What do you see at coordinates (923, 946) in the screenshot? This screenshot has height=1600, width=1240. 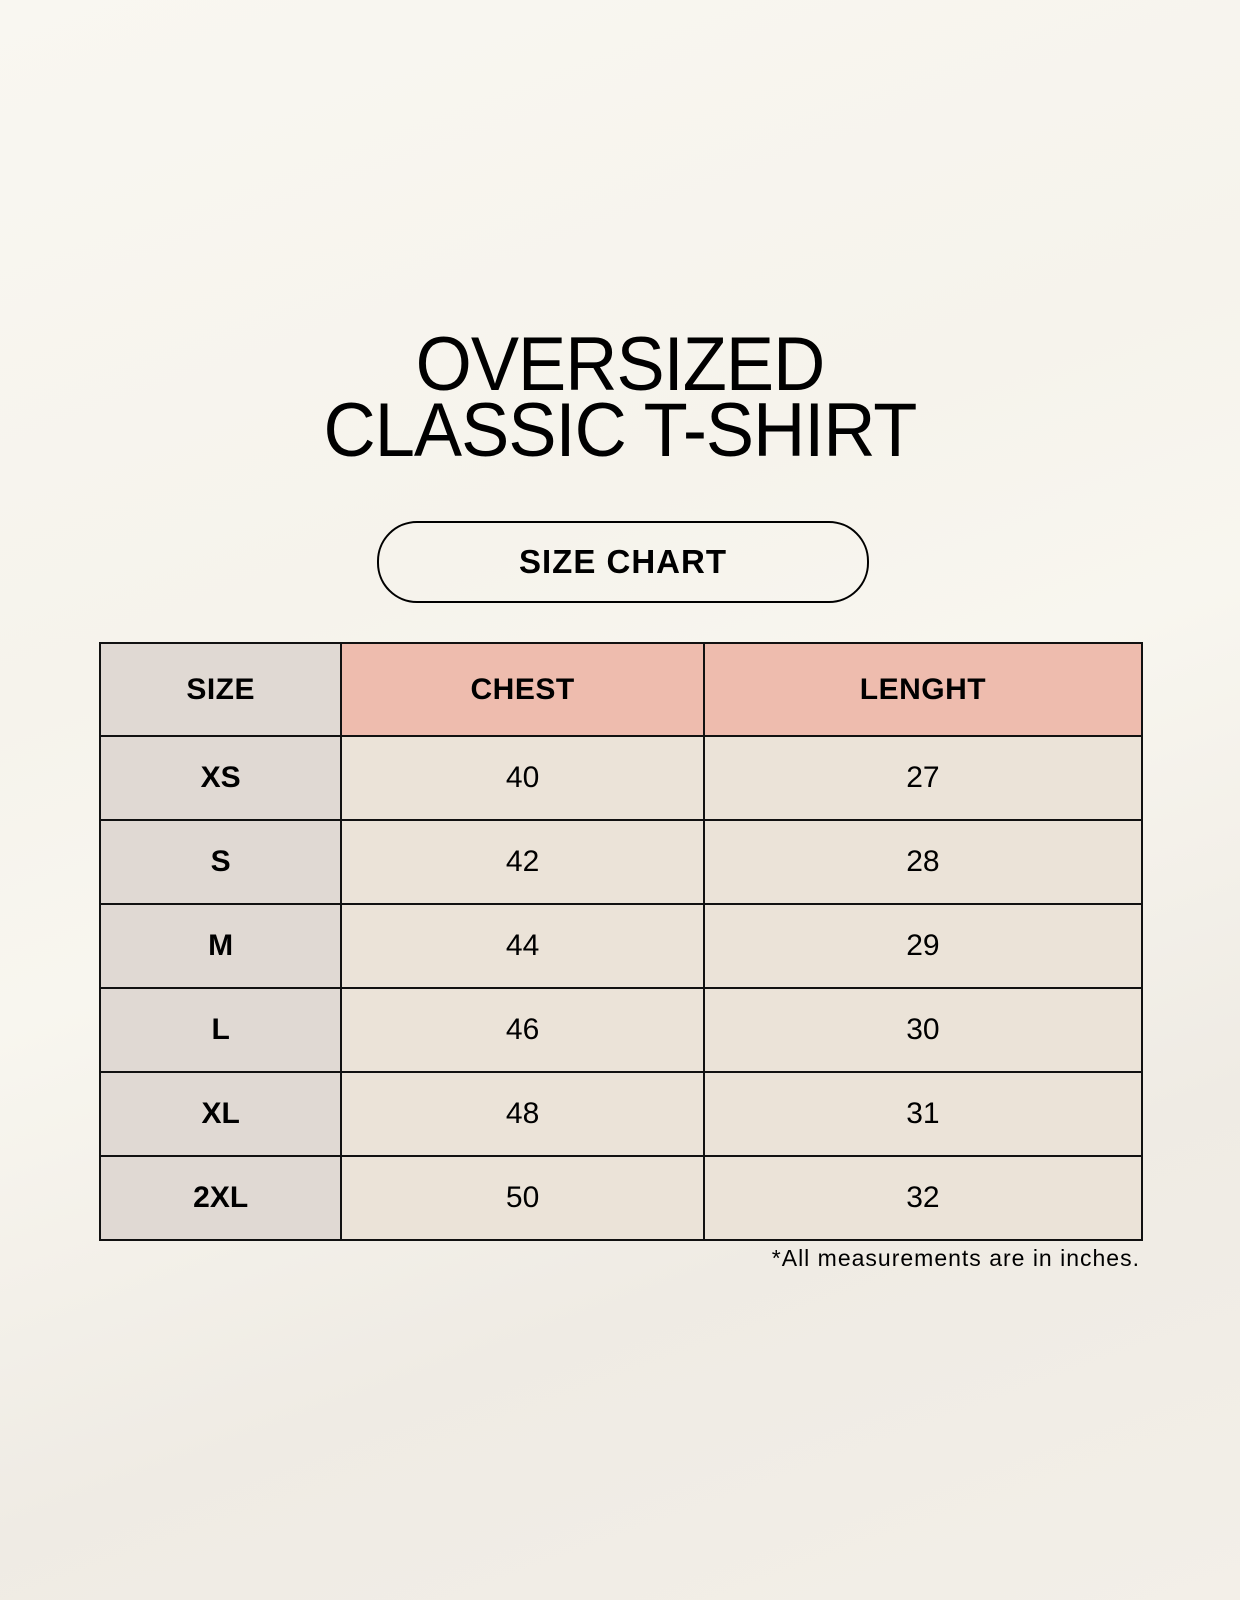 I see `length-cell: 29` at bounding box center [923, 946].